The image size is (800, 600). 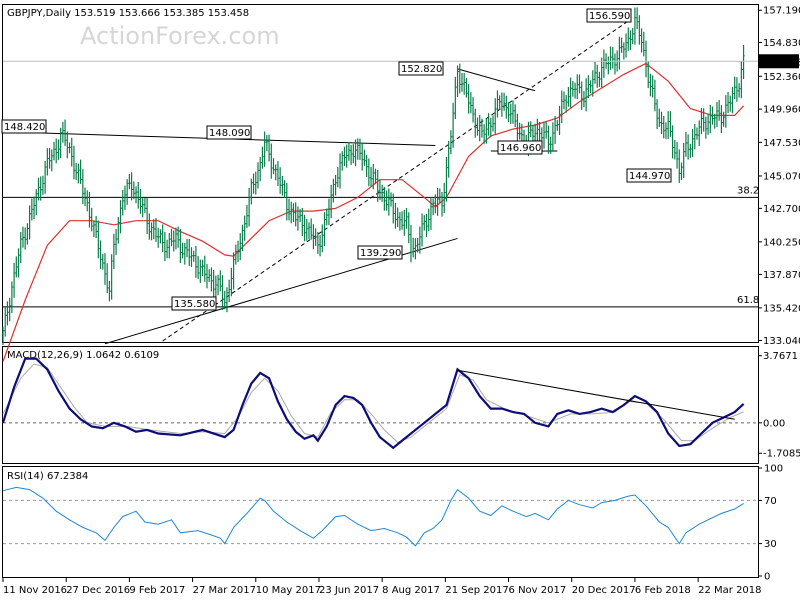 I want to click on x-tick-label: 21 Sep 2017, so click(x=476, y=590).